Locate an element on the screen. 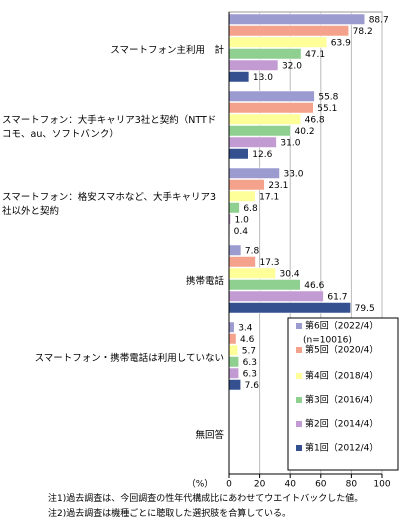 The width and height of the screenshot is (409, 526). value-label: 61.7 is located at coordinates (337, 297).